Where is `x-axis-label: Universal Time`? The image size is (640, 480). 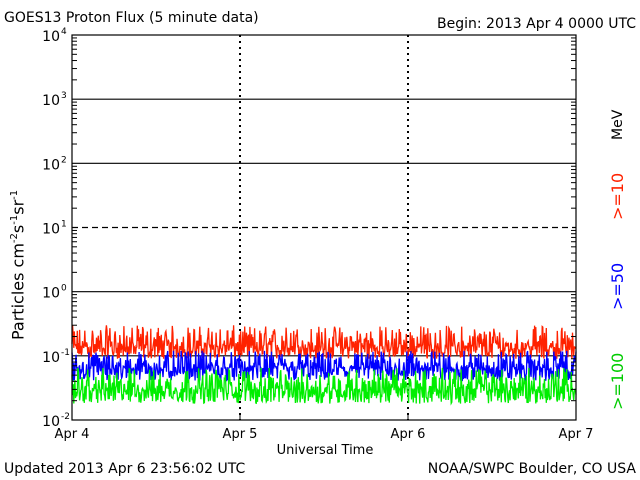
x-axis-label: Universal Time is located at coordinates (325, 450).